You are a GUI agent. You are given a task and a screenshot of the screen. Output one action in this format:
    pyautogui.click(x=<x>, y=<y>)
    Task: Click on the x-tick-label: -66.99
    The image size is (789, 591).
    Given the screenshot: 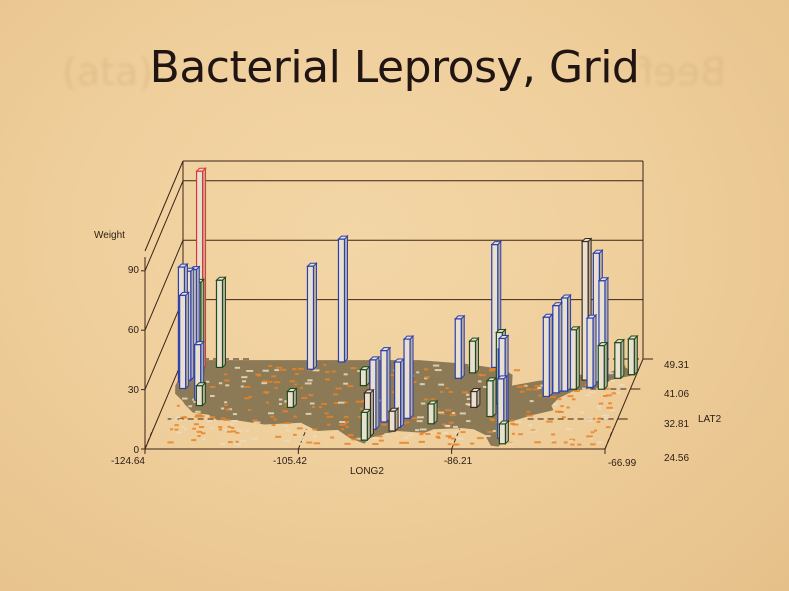 What is the action you would take?
    pyautogui.click(x=622, y=463)
    